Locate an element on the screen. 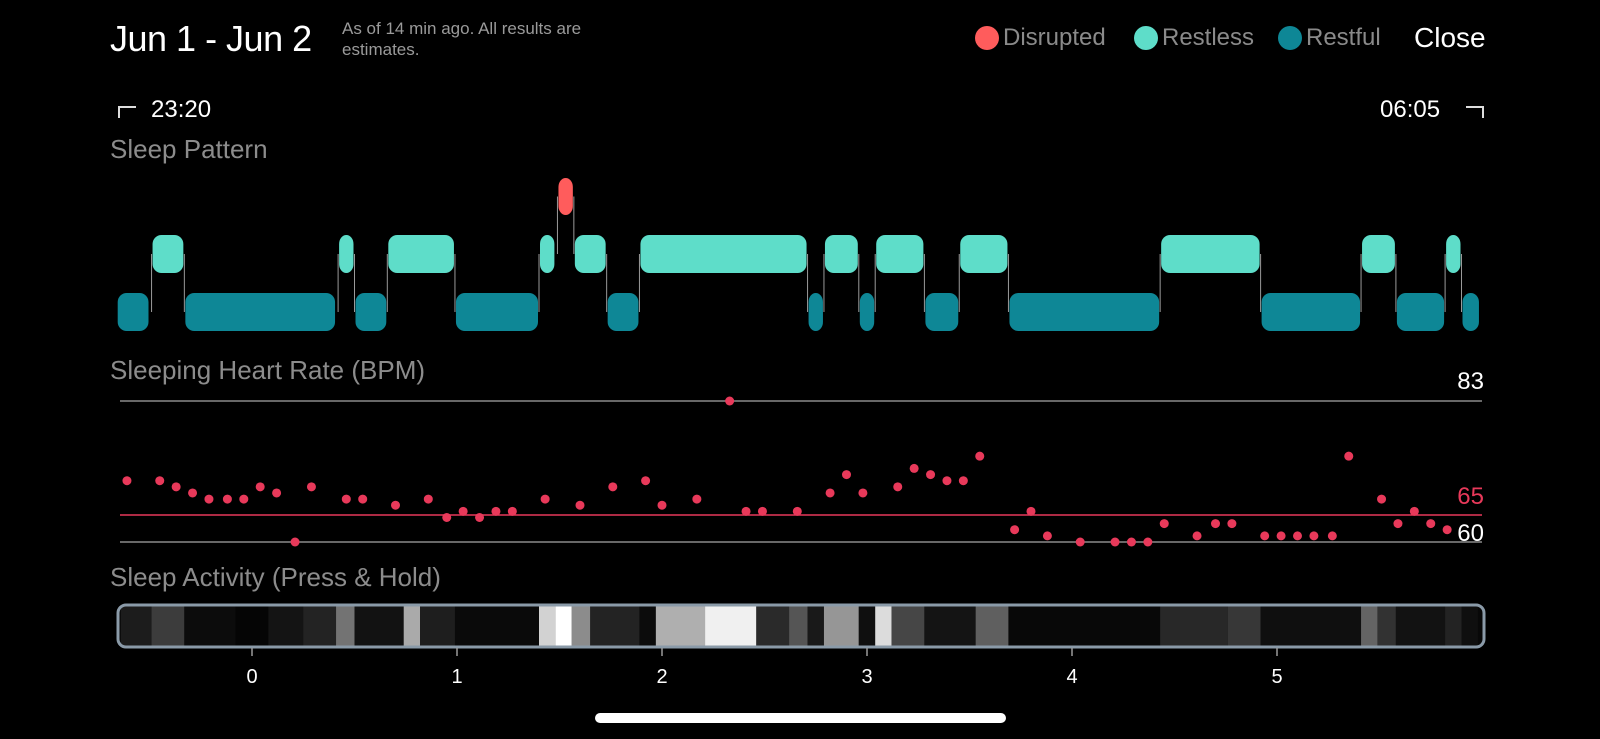 Image resolution: width=1600 pixels, height=739 pixels. axis-tick-label: 3 is located at coordinates (866, 677).